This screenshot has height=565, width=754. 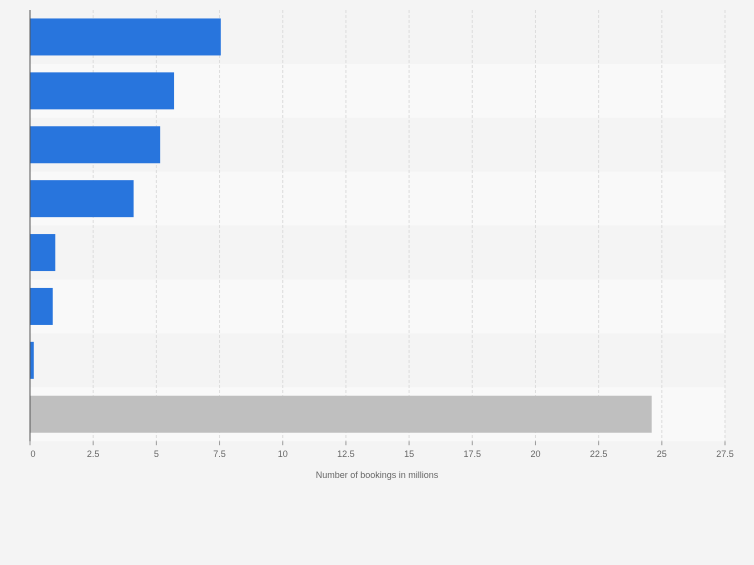 I want to click on x-tick-label: 10, so click(x=283, y=454).